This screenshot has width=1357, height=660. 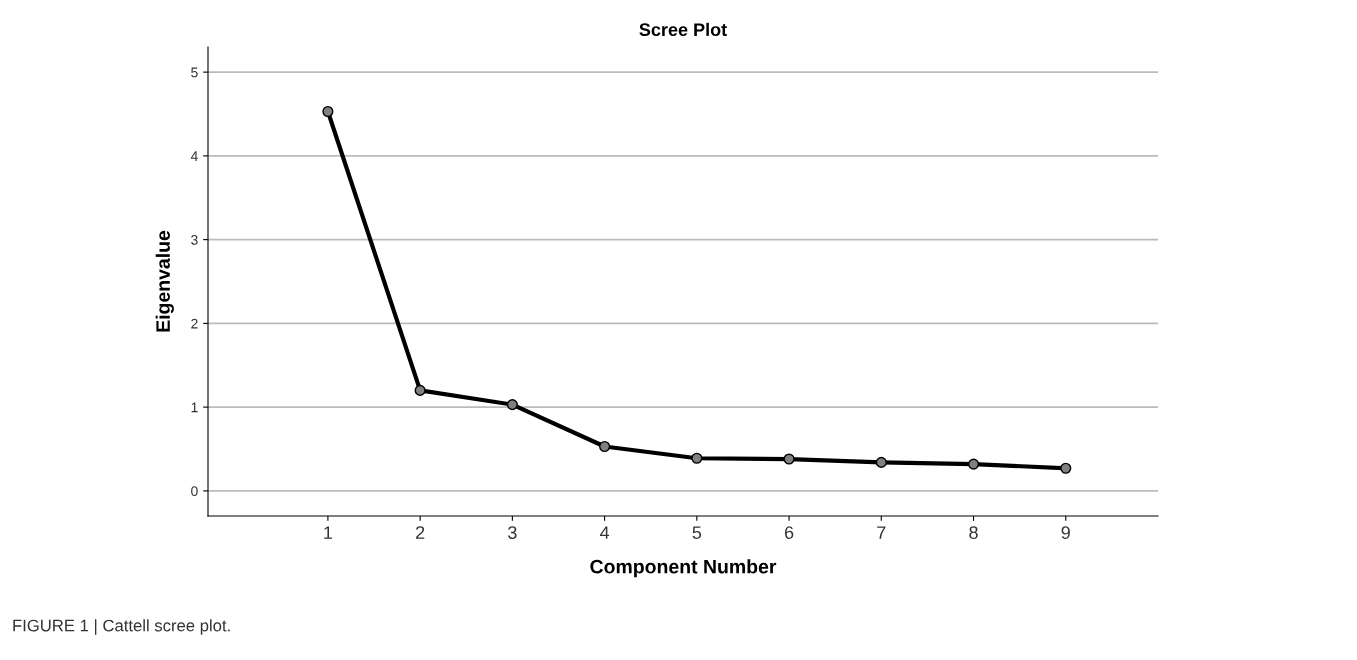 What do you see at coordinates (420, 532) in the screenshot?
I see `x-tick-label: 2` at bounding box center [420, 532].